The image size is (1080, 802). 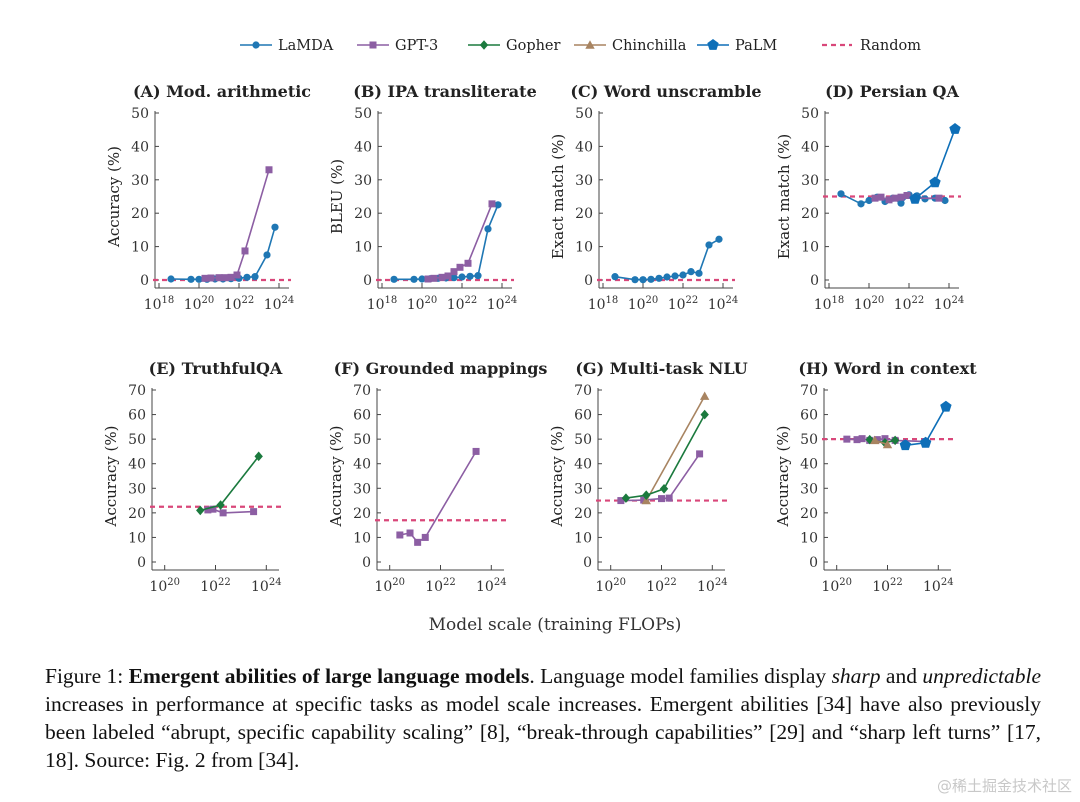 I want to click on caption-italic-unpredictable: unpredictable, so click(x=981, y=676).